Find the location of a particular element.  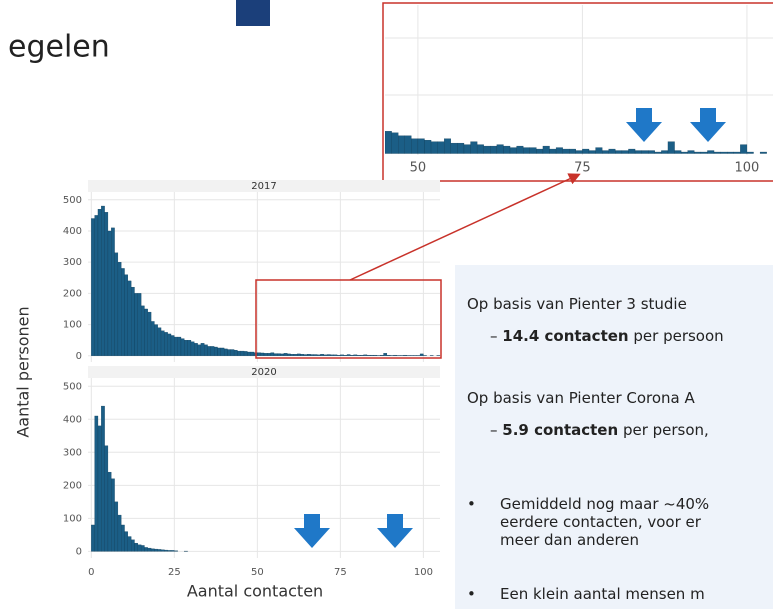

x-axis-label: Aantal contacten is located at coordinates (255, 591).